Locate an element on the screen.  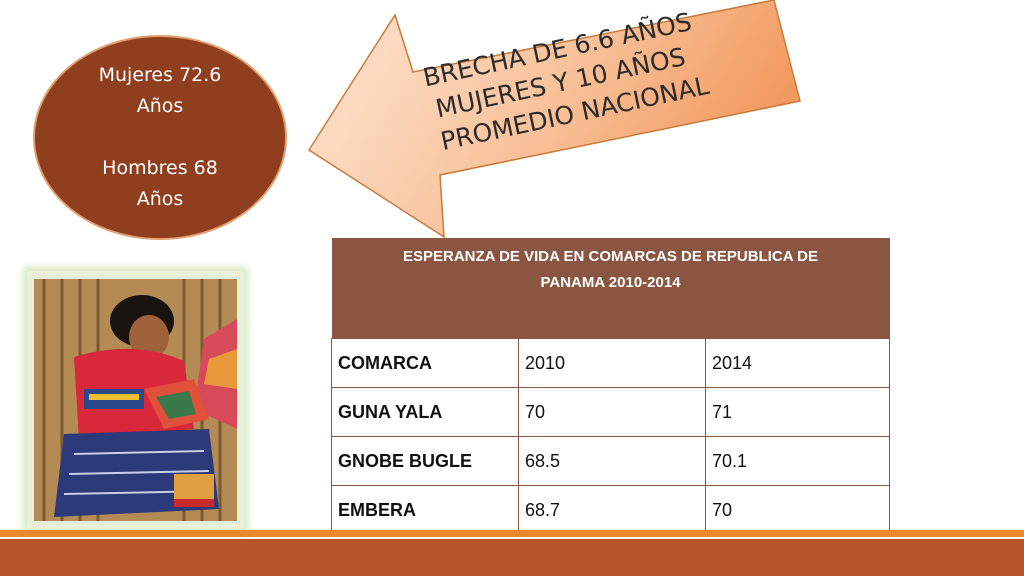
table-cell: 2014 is located at coordinates (797, 363).